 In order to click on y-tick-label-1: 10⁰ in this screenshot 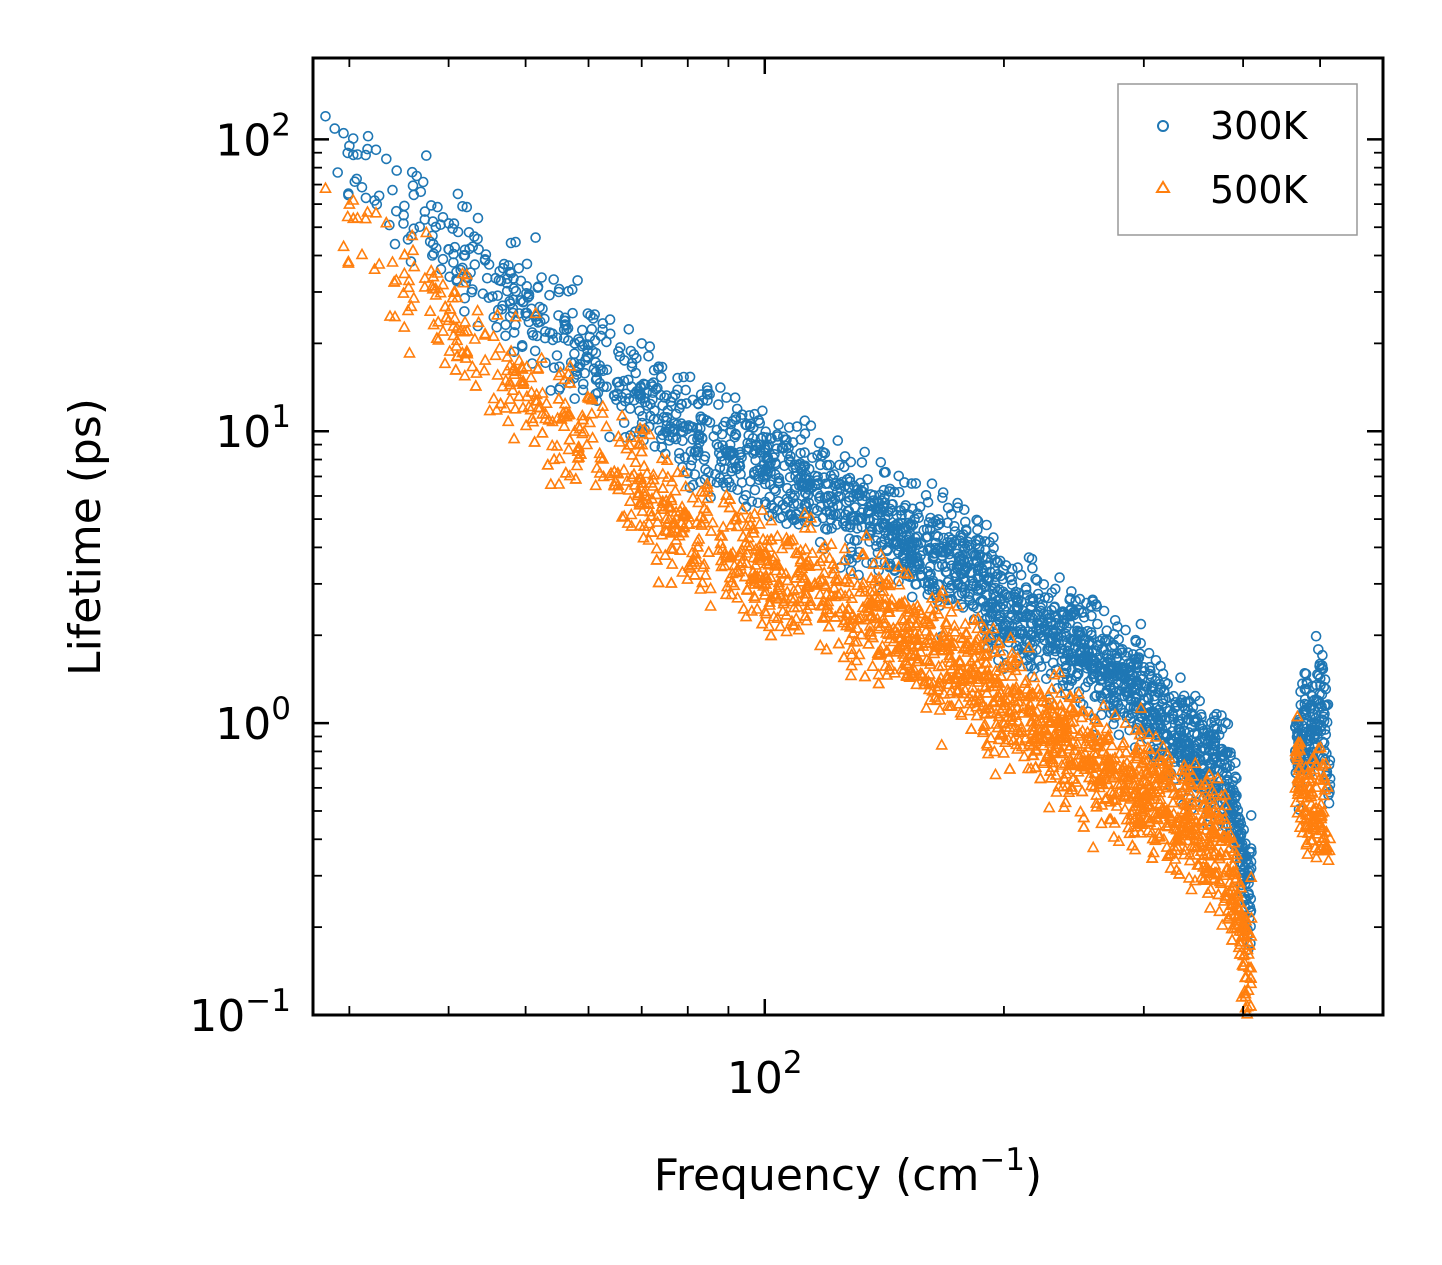, I will do `click(253, 720)`.